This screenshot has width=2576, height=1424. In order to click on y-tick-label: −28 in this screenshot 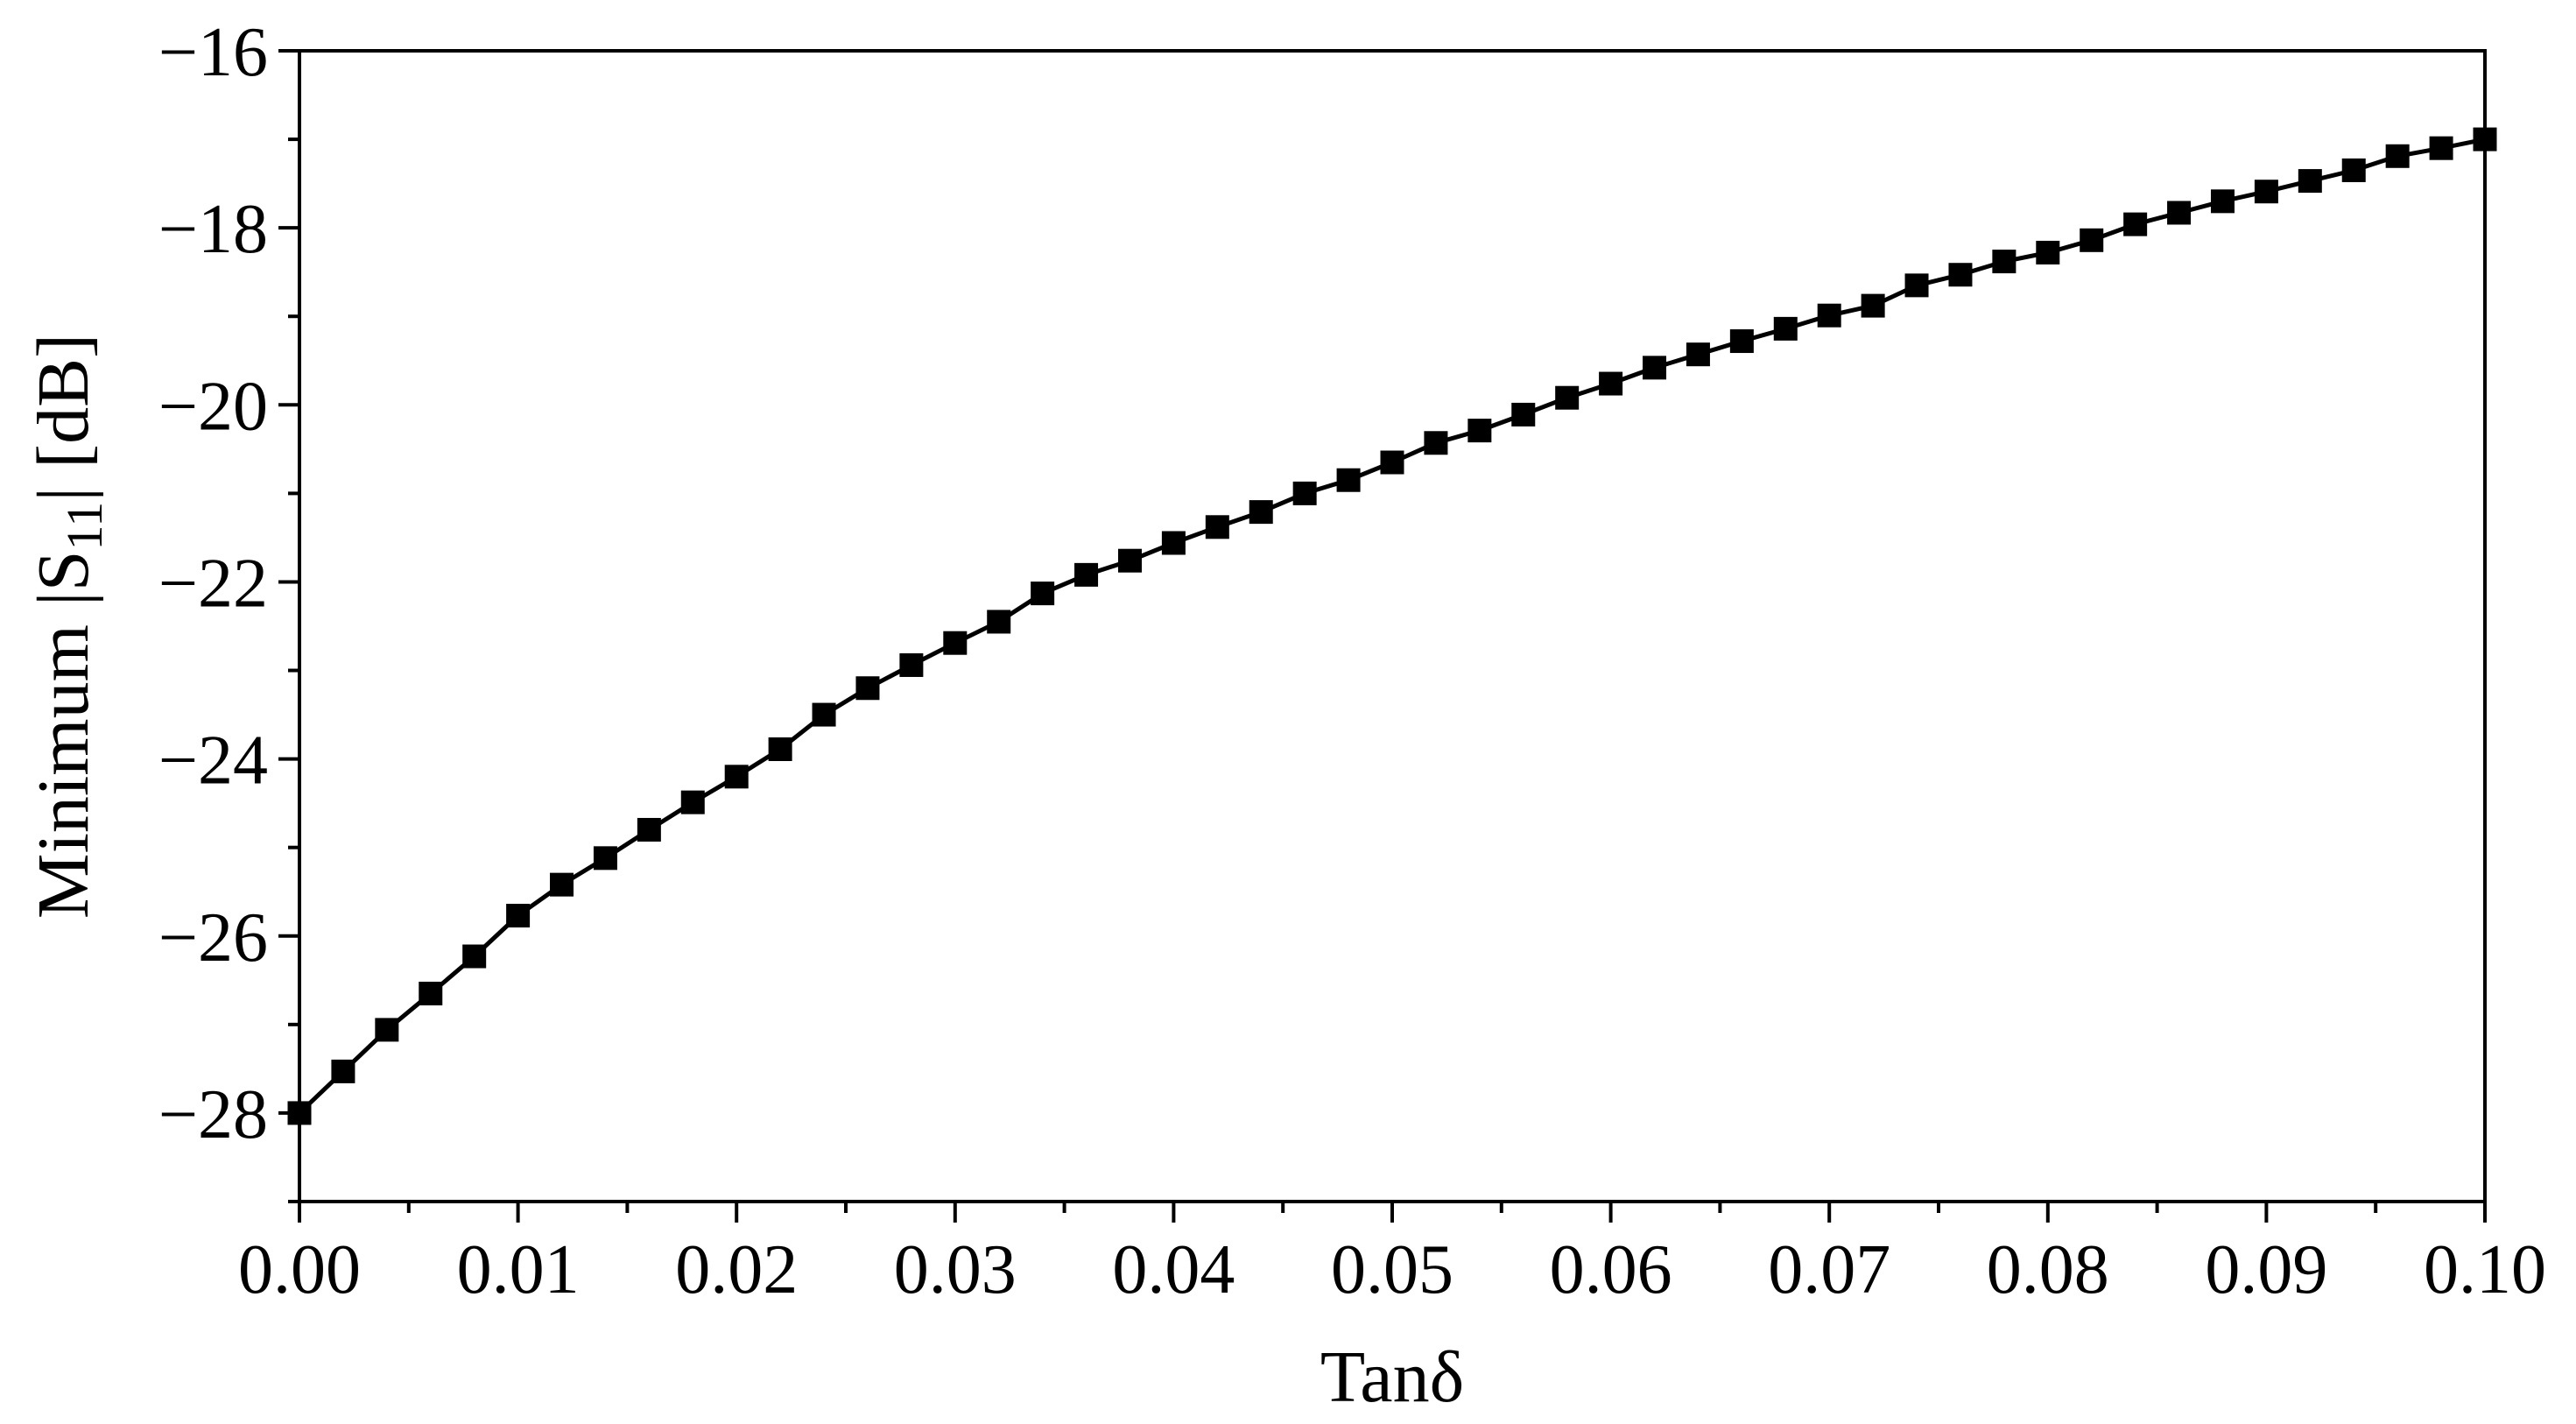, I will do `click(213, 1114)`.